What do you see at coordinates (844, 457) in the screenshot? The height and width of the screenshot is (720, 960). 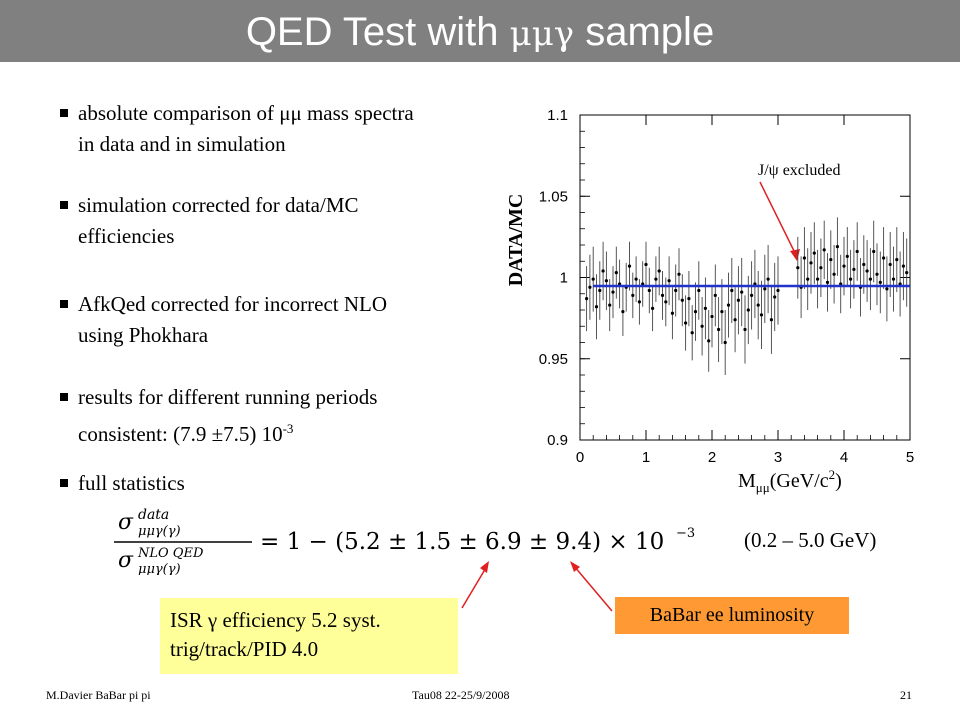 I see `x-tick-label: 4` at bounding box center [844, 457].